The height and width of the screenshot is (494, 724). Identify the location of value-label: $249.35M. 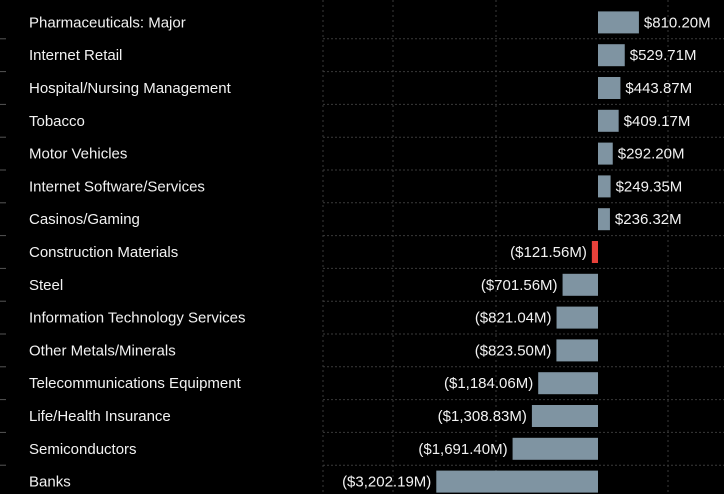
(649, 186).